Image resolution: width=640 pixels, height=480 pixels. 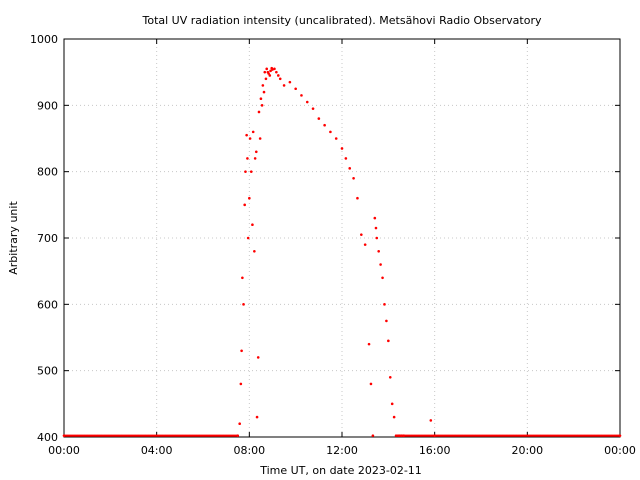 I want to click on x-tick-label: 04:00, so click(x=157, y=450).